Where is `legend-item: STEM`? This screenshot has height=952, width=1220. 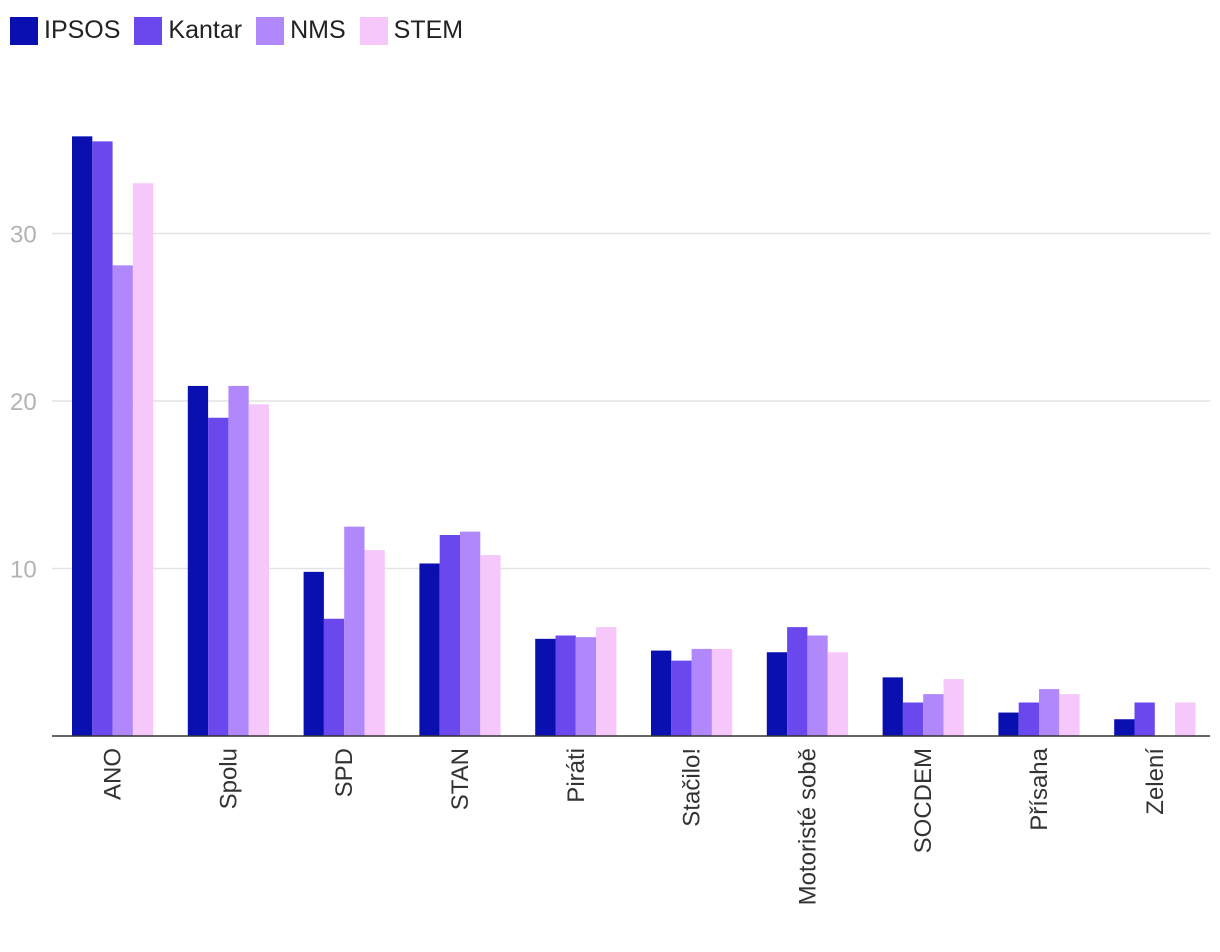 legend-item: STEM is located at coordinates (411, 30).